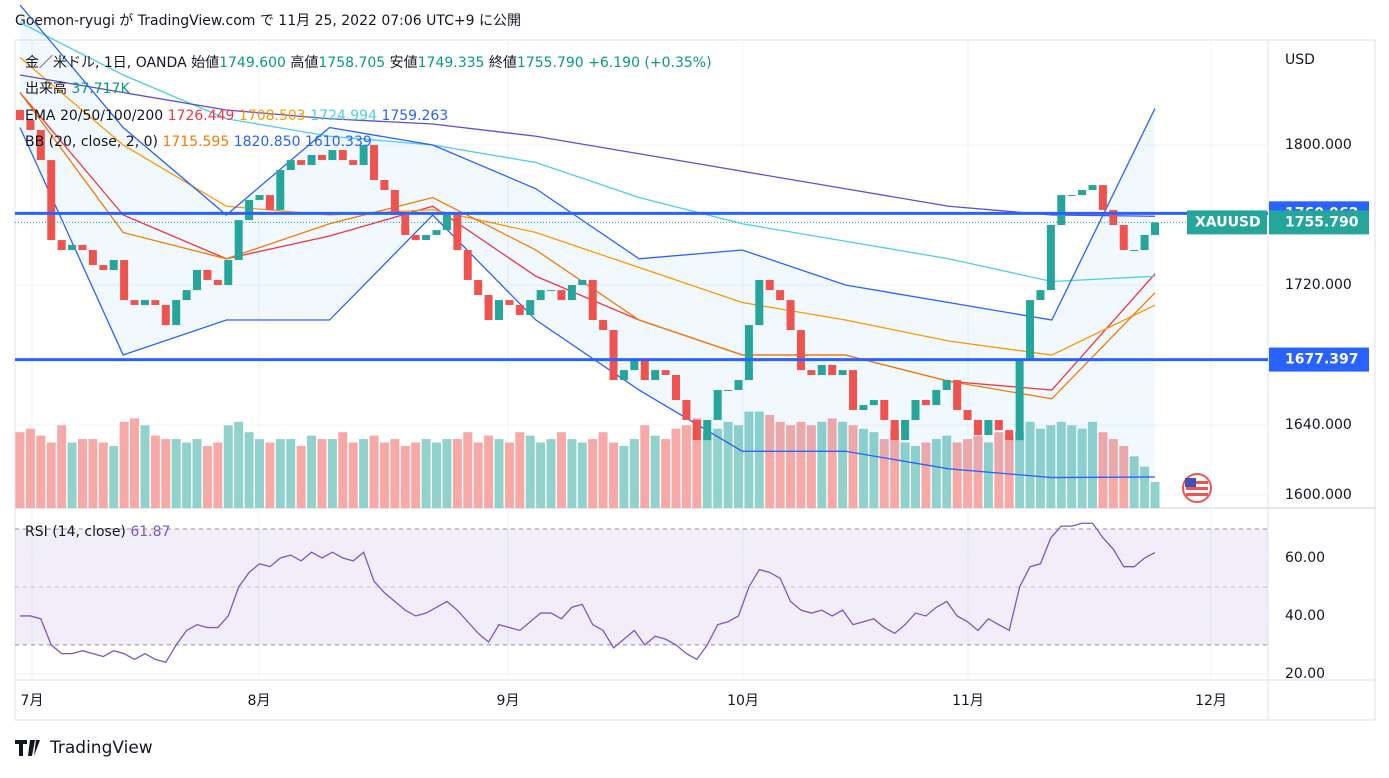 The image size is (1389, 778). What do you see at coordinates (1319, 359) in the screenshot?
I see `price-label-bg` at bounding box center [1319, 359].